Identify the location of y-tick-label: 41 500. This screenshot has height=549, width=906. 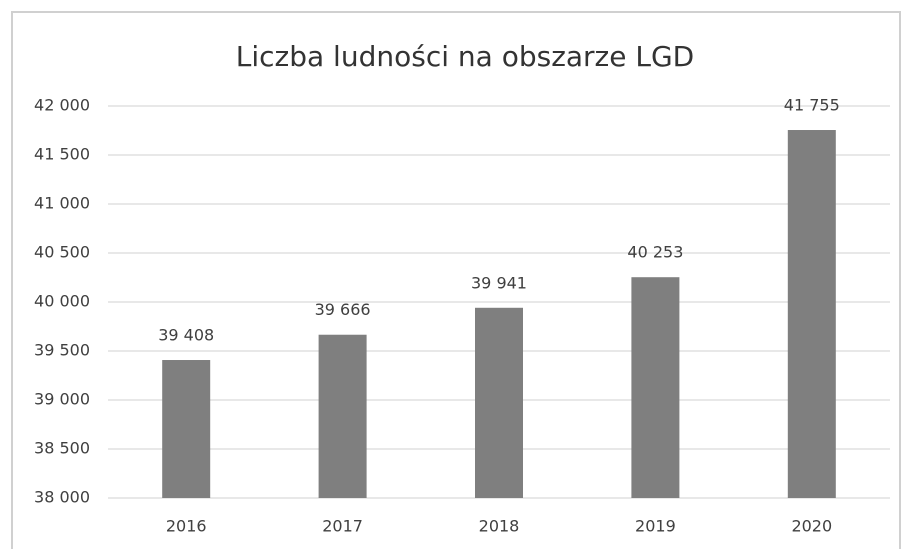
(62, 154).